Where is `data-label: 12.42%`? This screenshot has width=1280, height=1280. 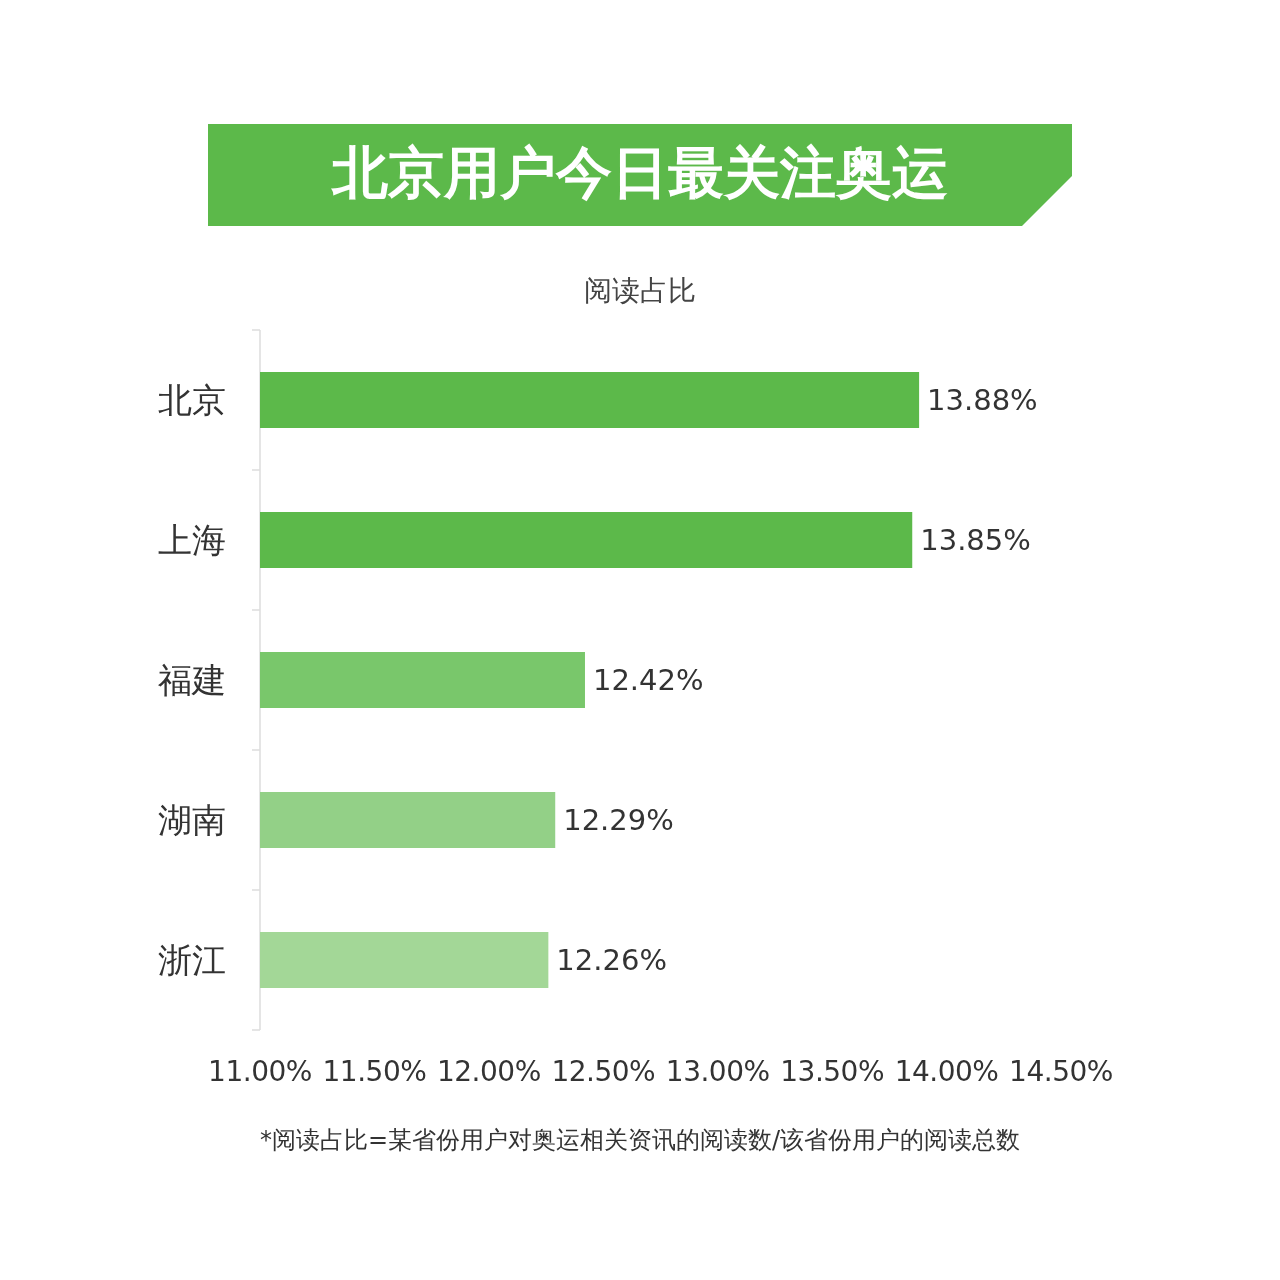 data-label: 12.42% is located at coordinates (648, 680).